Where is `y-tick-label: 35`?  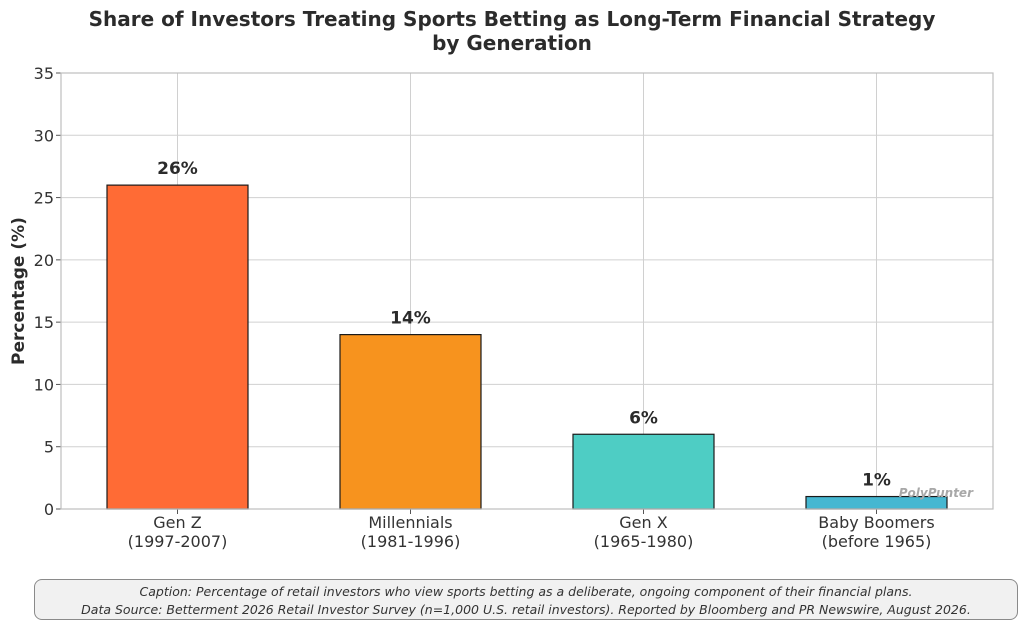 y-tick-label: 35 is located at coordinates (44, 73).